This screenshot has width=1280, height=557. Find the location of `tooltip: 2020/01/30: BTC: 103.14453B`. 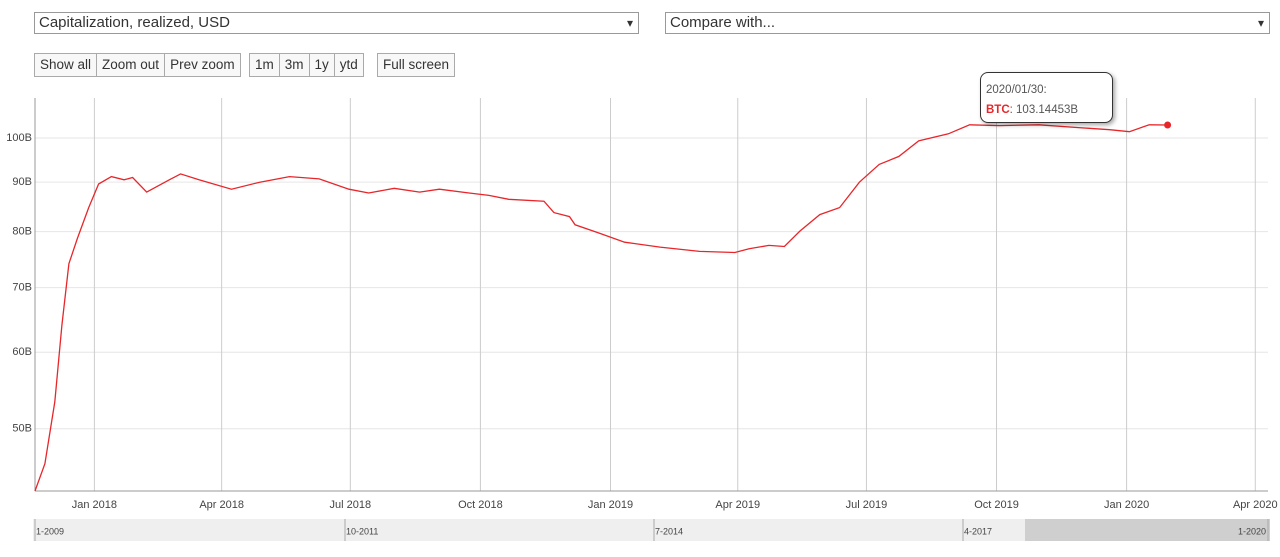

tooltip: 2020/01/30: BTC: 103.14453B is located at coordinates (1046, 97).